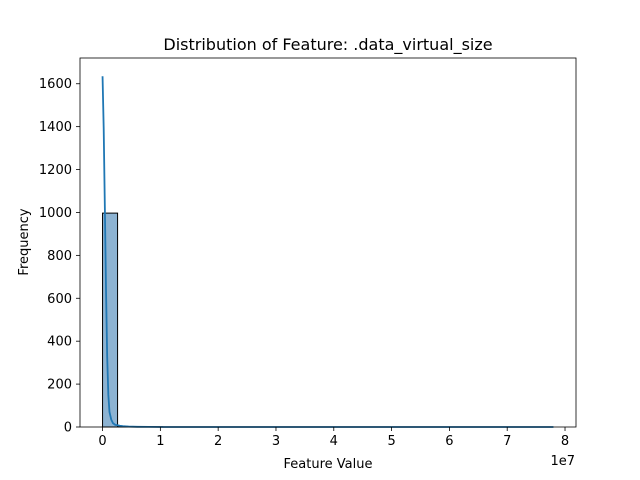 Image resolution: width=640 pixels, height=480 pixels. What do you see at coordinates (328, 464) in the screenshot?
I see `x-axis-title: Feature Value` at bounding box center [328, 464].